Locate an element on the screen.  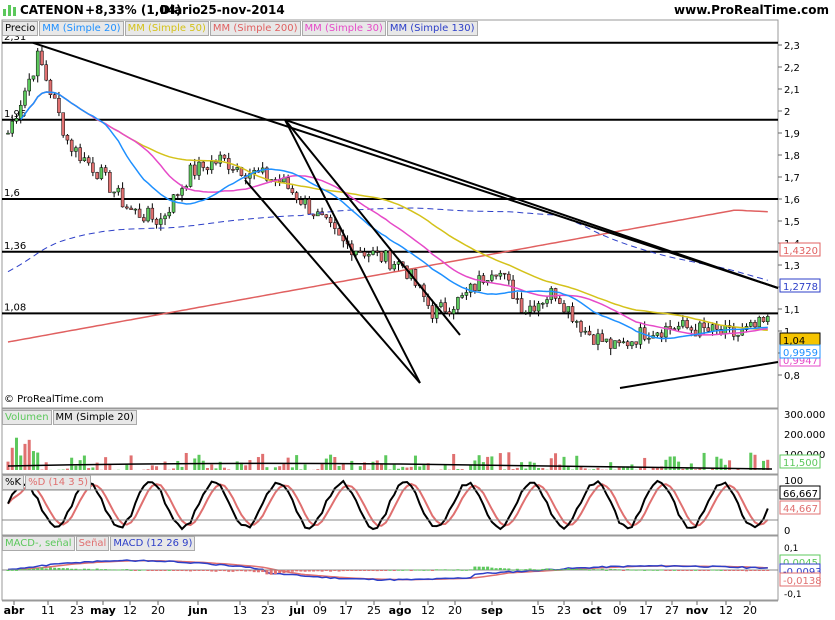
legend-item: MM (Simple 130) is located at coordinates (432, 28).